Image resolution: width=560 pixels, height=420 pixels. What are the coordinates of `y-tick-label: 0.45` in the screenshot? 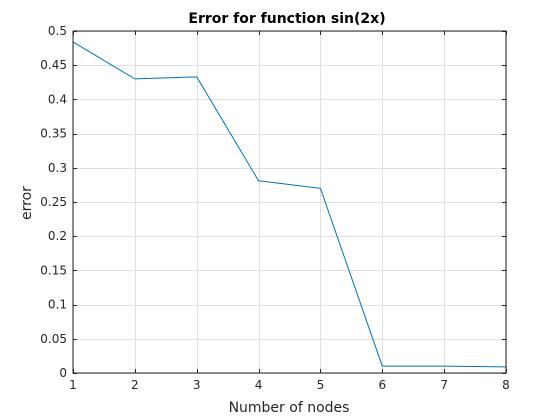 It's located at (53, 65).